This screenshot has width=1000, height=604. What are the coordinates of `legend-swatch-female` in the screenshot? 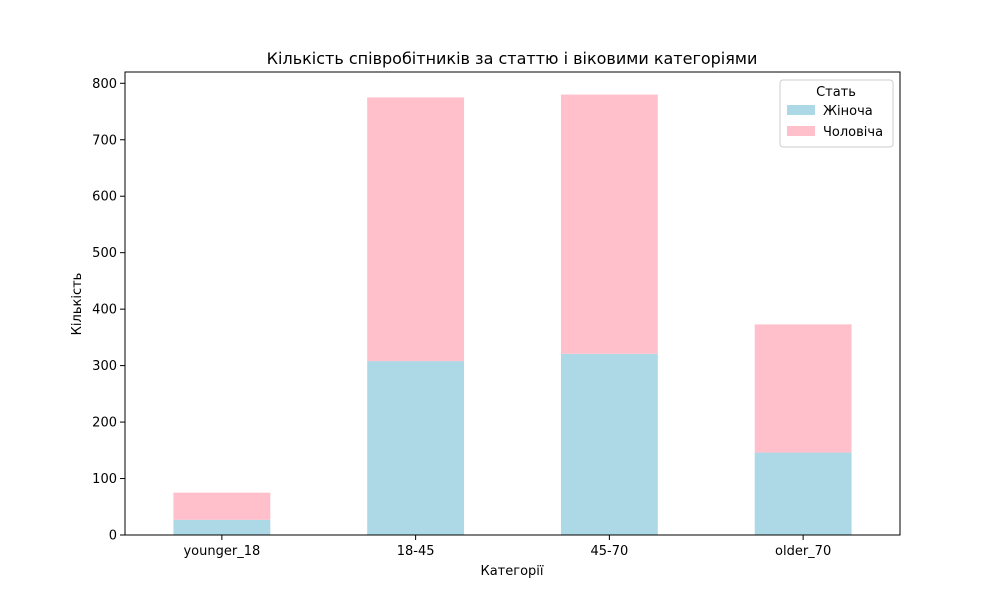 It's located at (801, 110).